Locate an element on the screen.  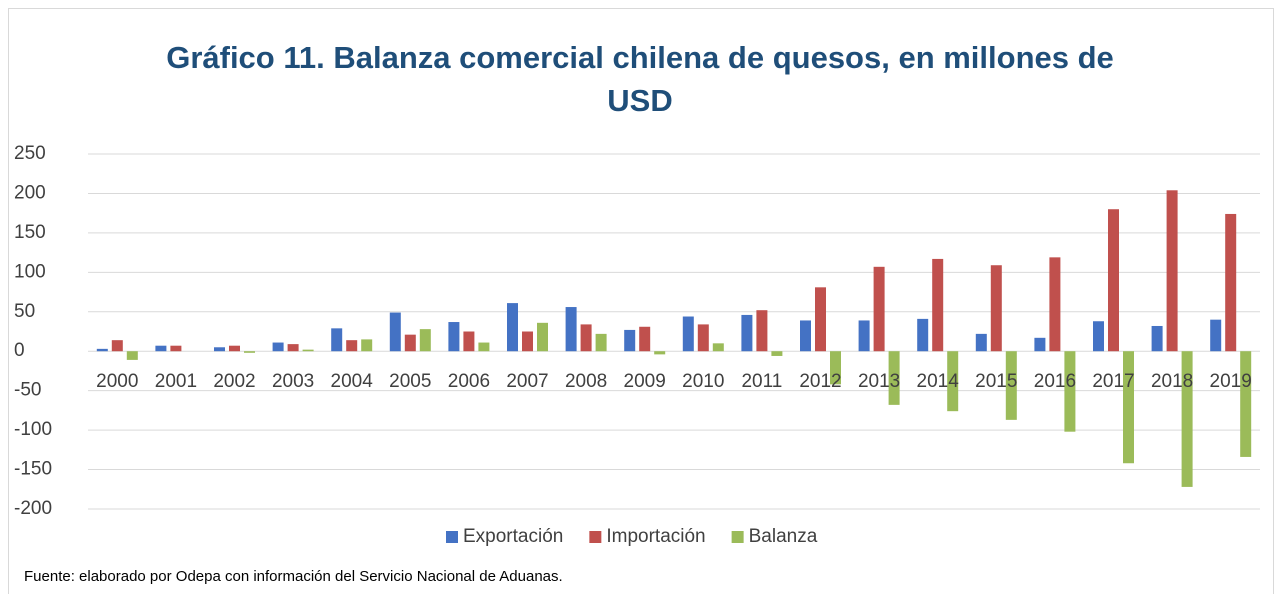
x-tick-label: 2002 is located at coordinates (234, 381).